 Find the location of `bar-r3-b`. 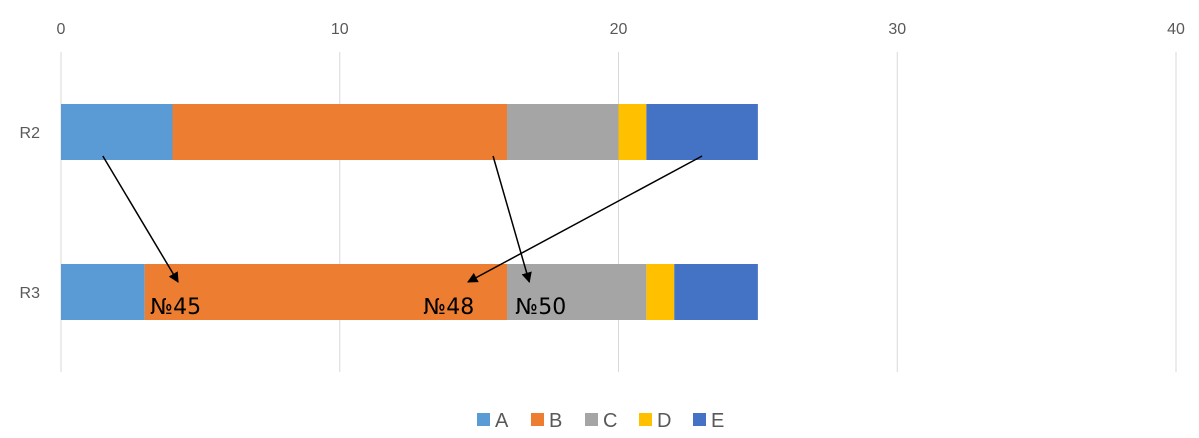

bar-r3-b is located at coordinates (325, 292).